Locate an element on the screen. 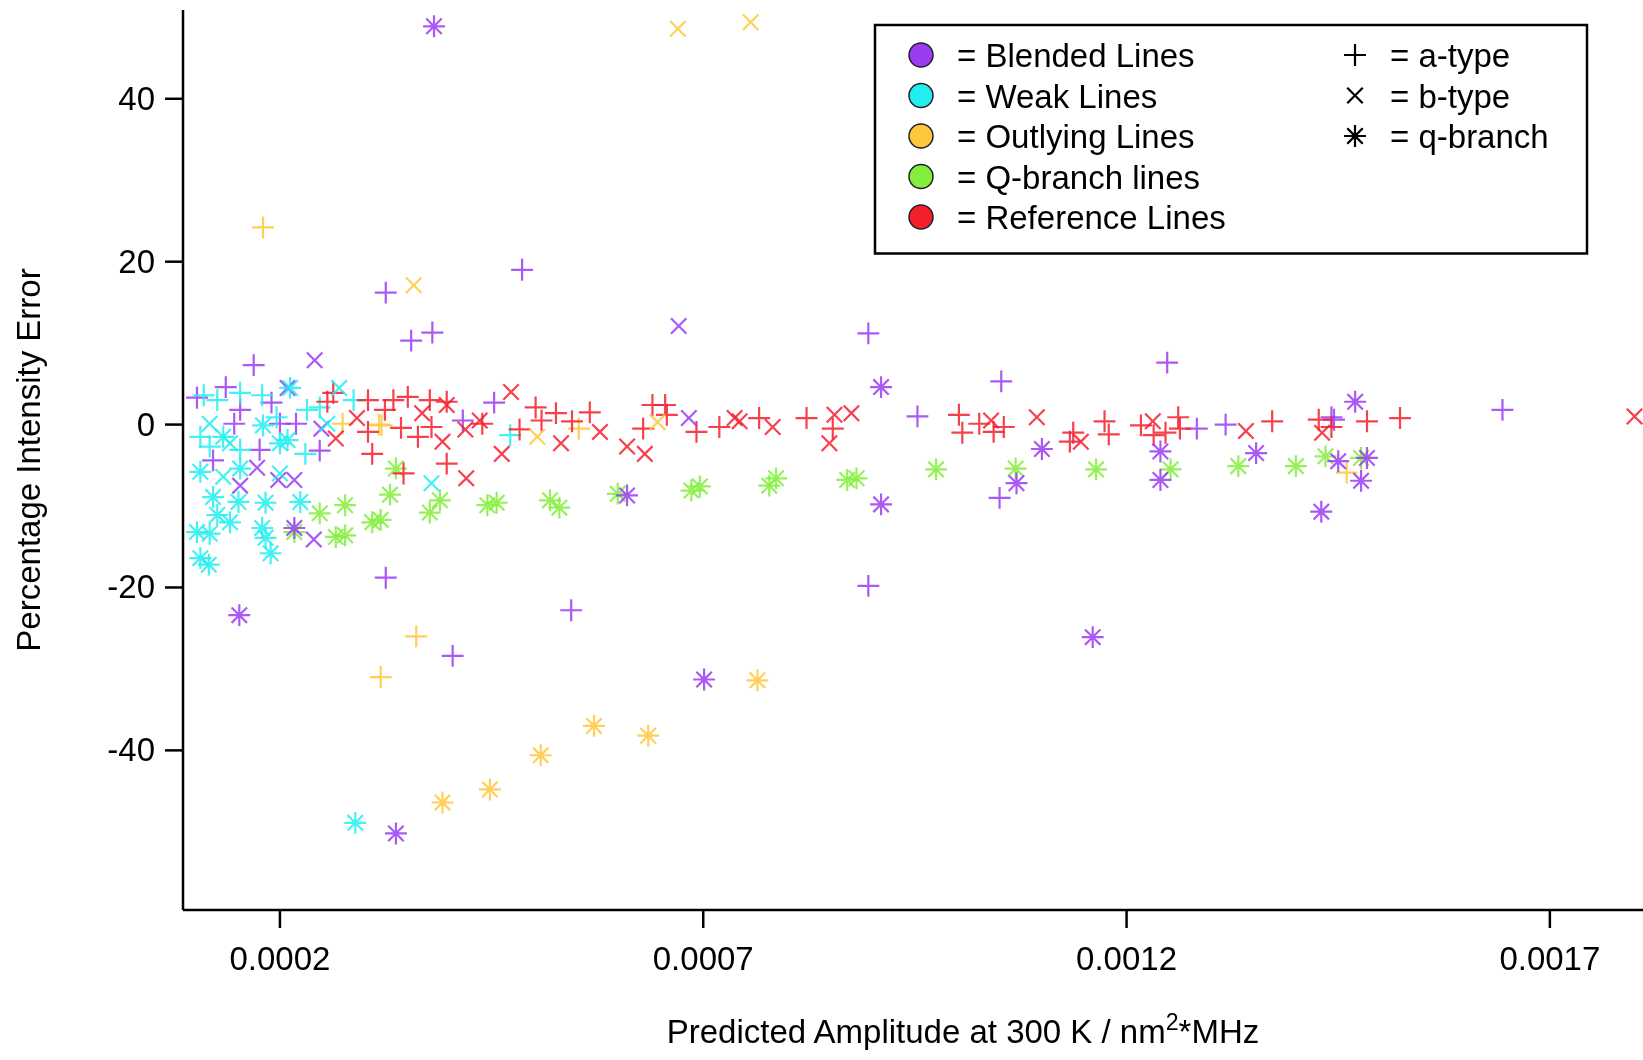 The height and width of the screenshot is (1060, 1643). annotation: = q-branch is located at coordinates (1469, 136).